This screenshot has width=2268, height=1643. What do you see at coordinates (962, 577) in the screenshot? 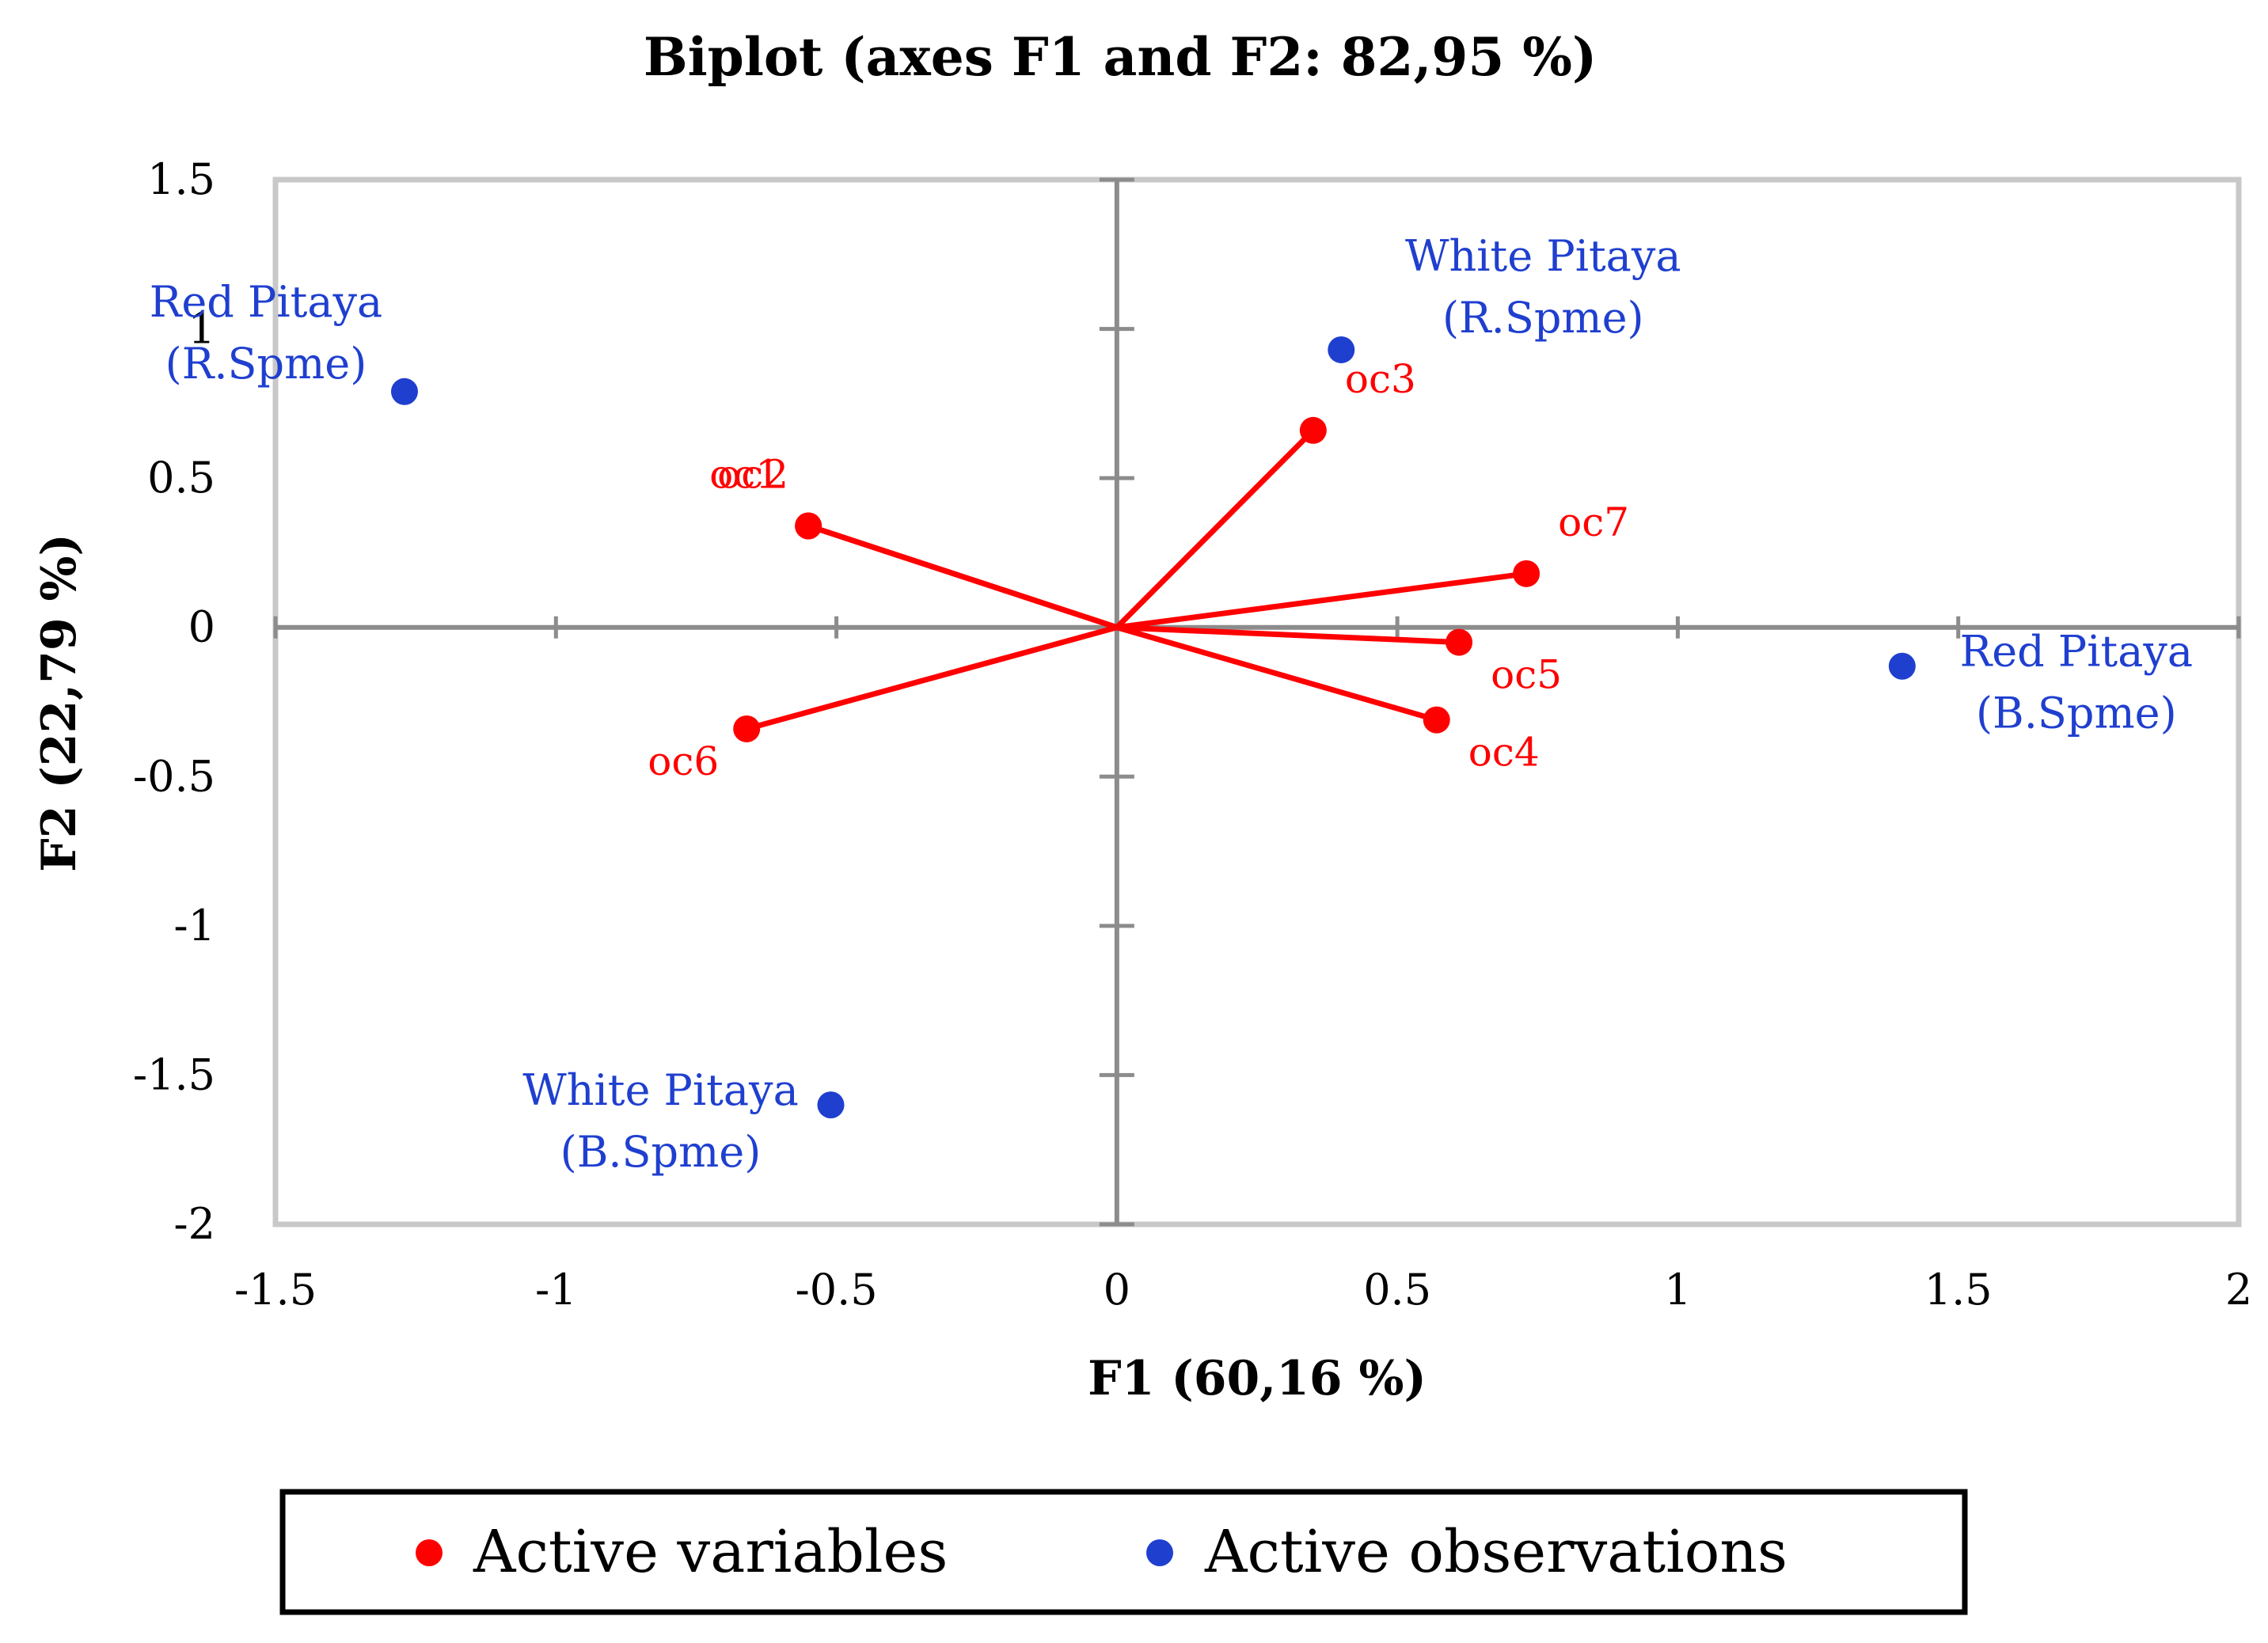
I see `vector-oc2` at bounding box center [962, 577].